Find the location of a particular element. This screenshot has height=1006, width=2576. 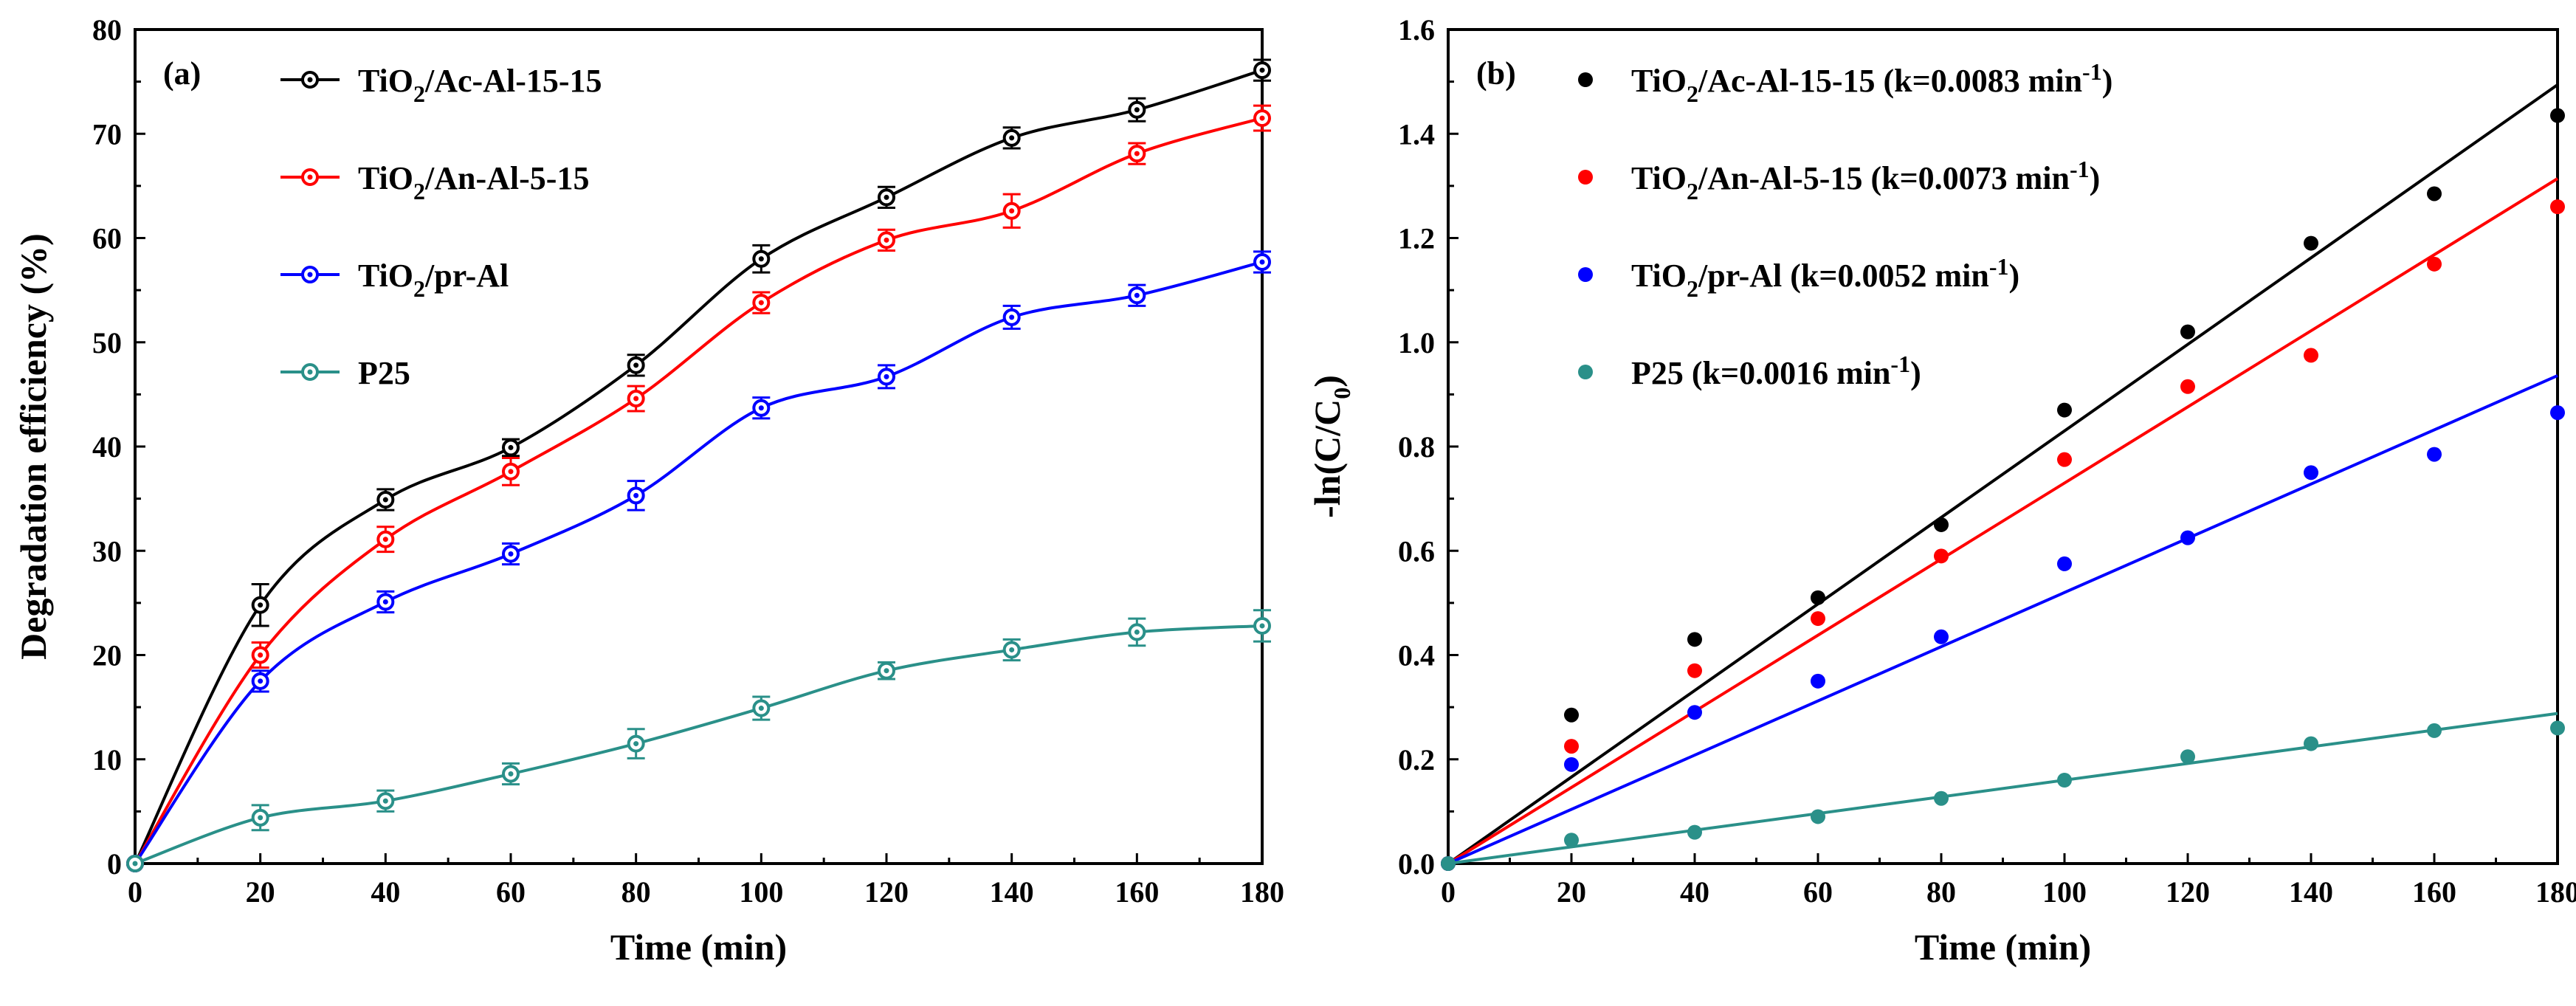

y-tick-label: 60 is located at coordinates (107, 238).